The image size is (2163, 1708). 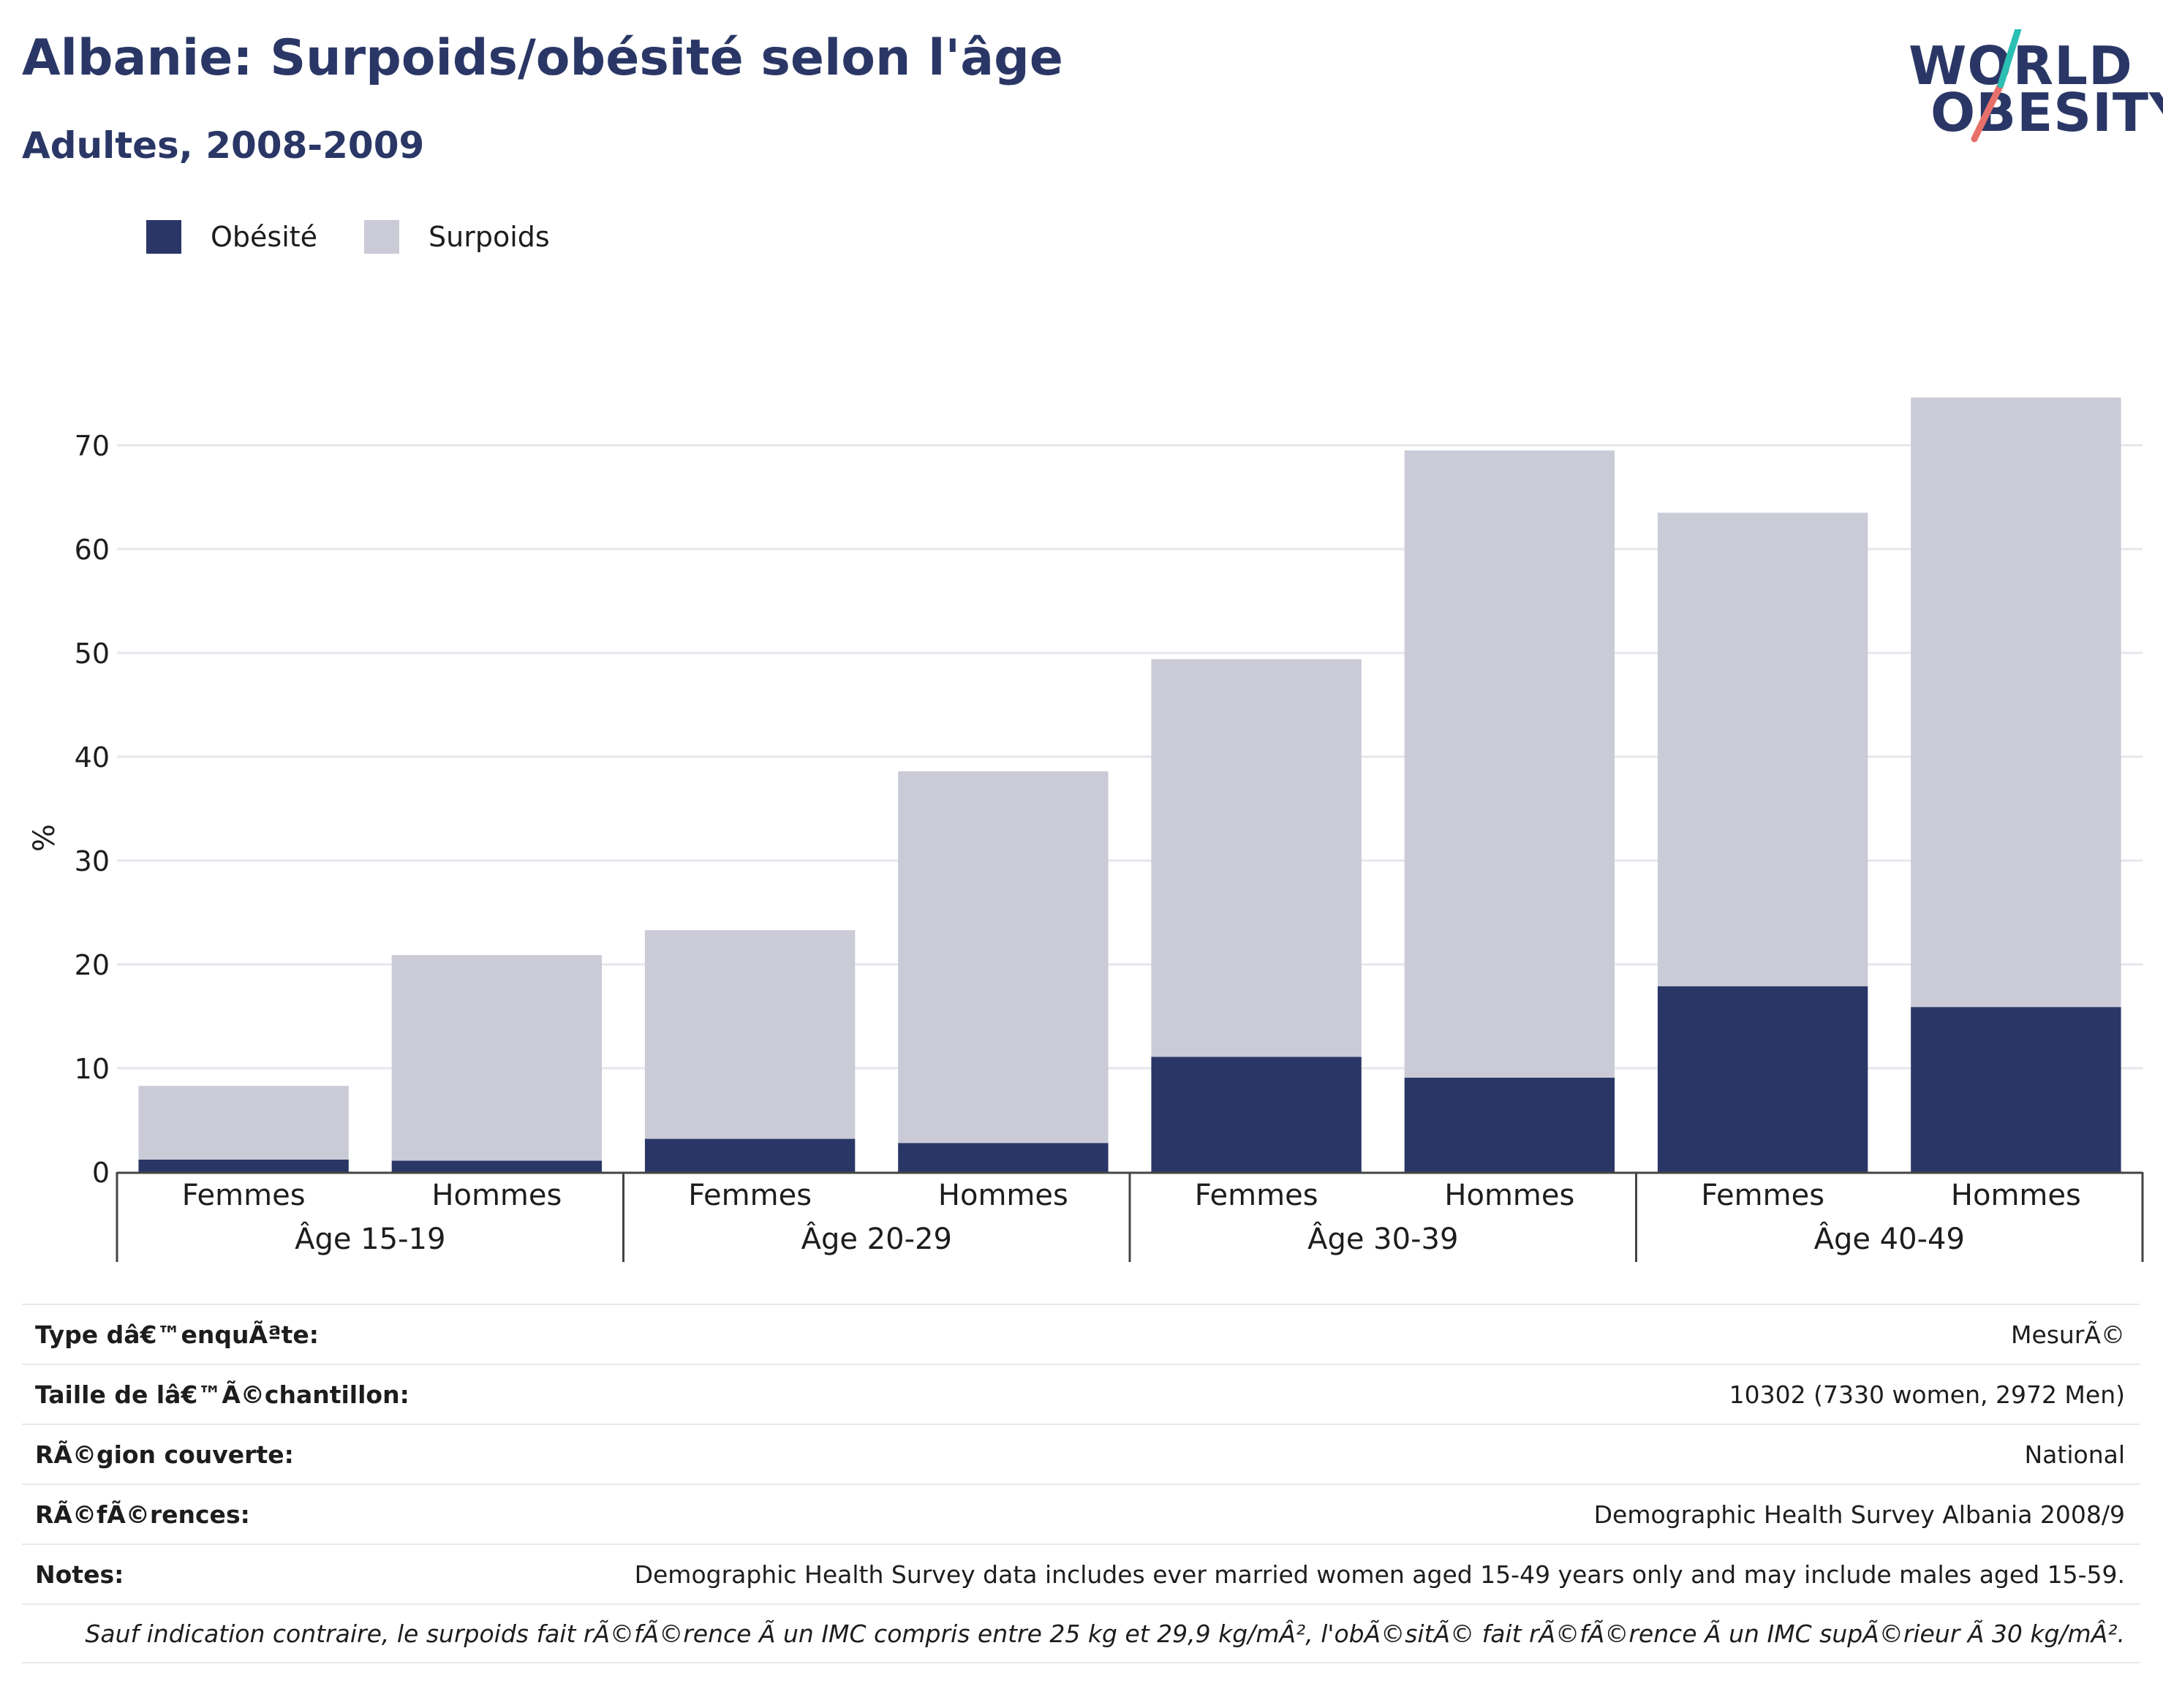 What do you see at coordinates (93, 446) in the screenshot?
I see `y-tick-label: 70` at bounding box center [93, 446].